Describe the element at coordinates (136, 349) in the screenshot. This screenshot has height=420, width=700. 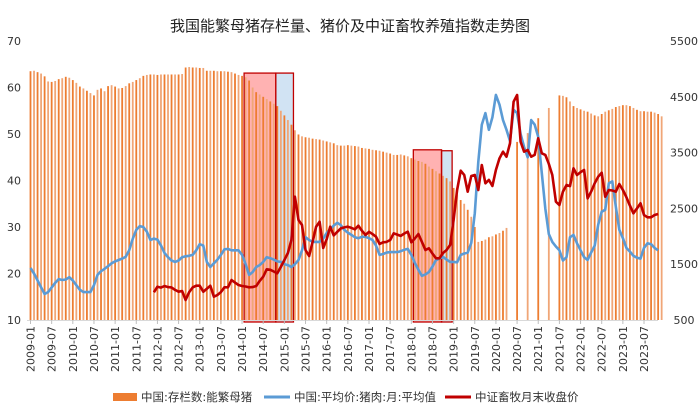
I see `x-tick-label: 2011-07` at that location.